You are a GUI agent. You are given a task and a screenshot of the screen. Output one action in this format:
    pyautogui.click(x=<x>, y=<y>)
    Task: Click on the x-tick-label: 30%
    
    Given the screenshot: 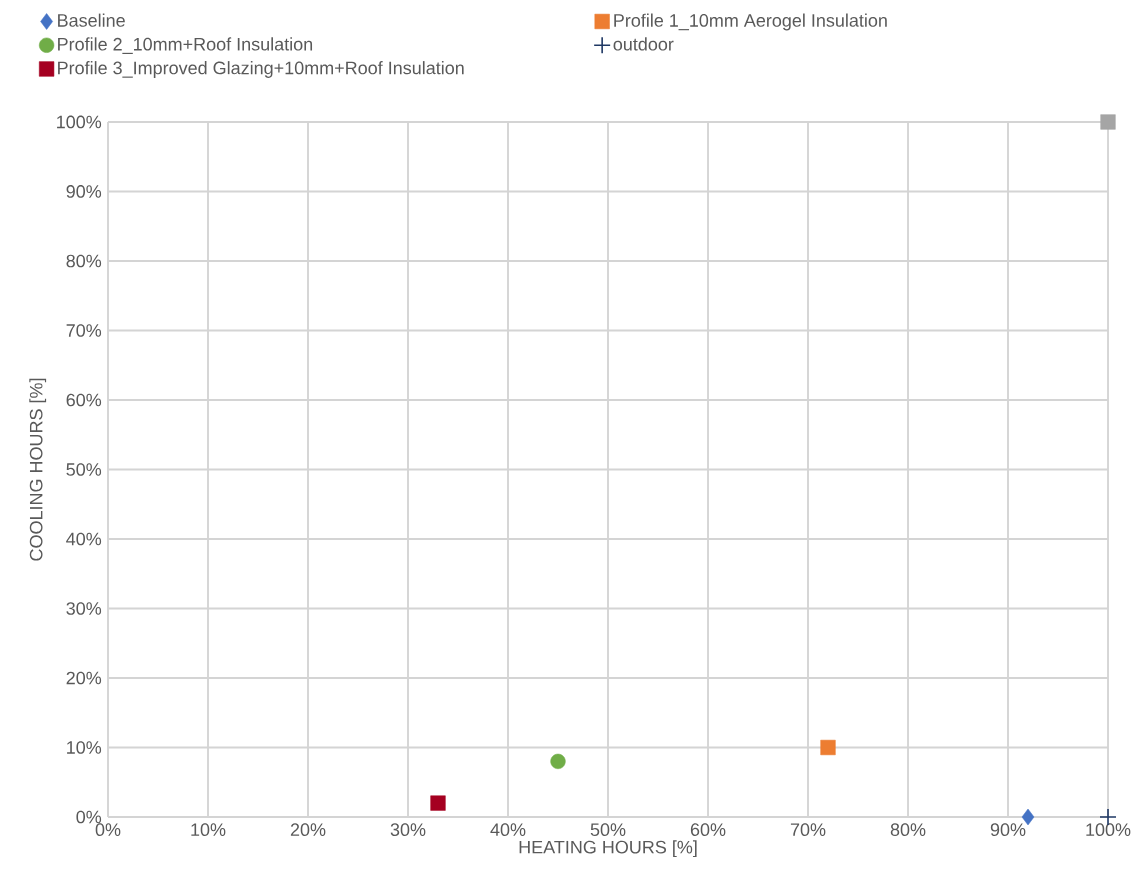 What is the action you would take?
    pyautogui.click(x=408, y=829)
    